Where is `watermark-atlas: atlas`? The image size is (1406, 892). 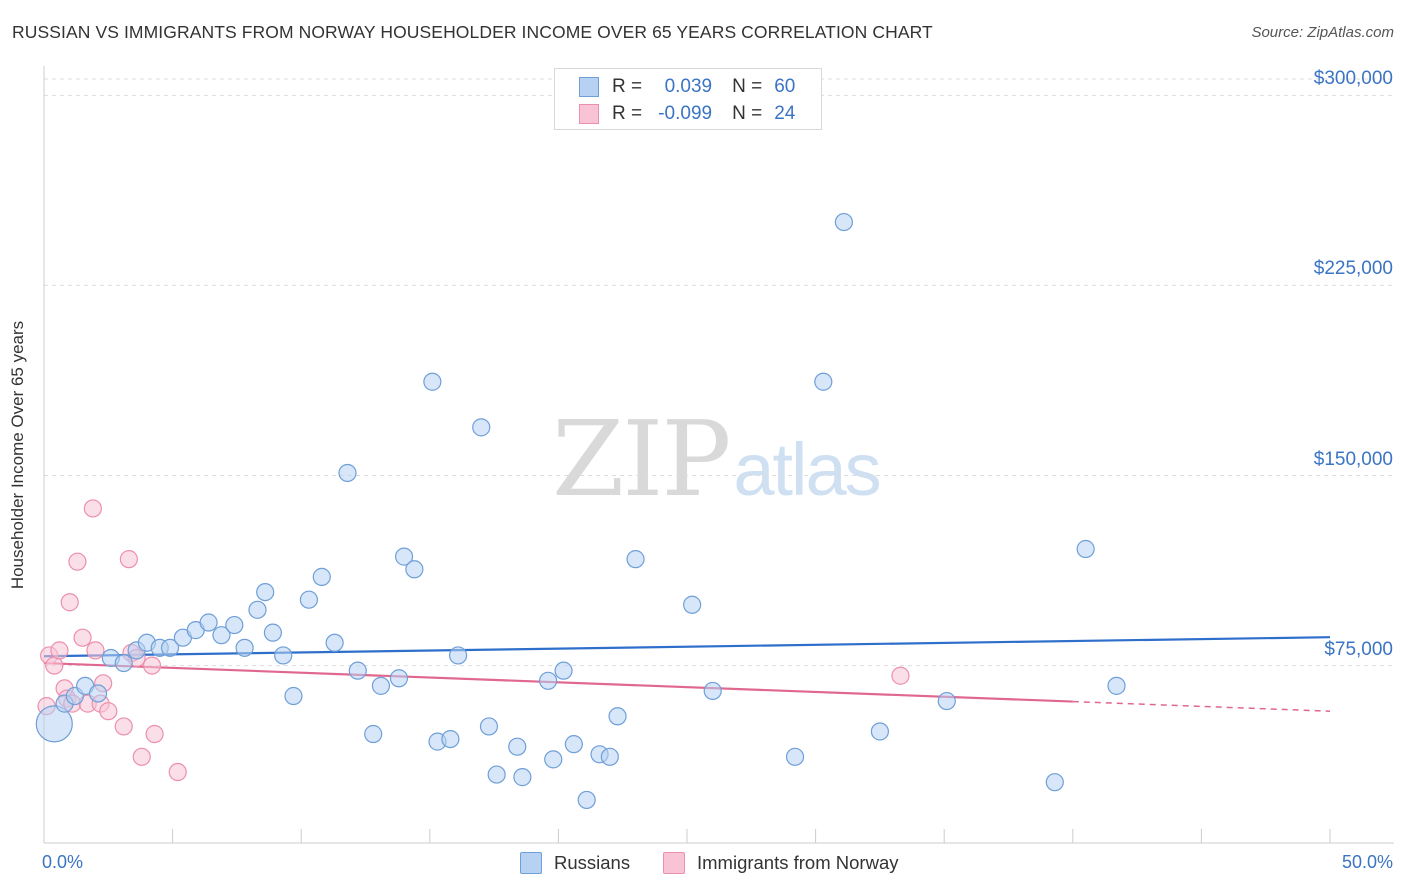
watermark-atlas: atlas is located at coordinates (807, 469).